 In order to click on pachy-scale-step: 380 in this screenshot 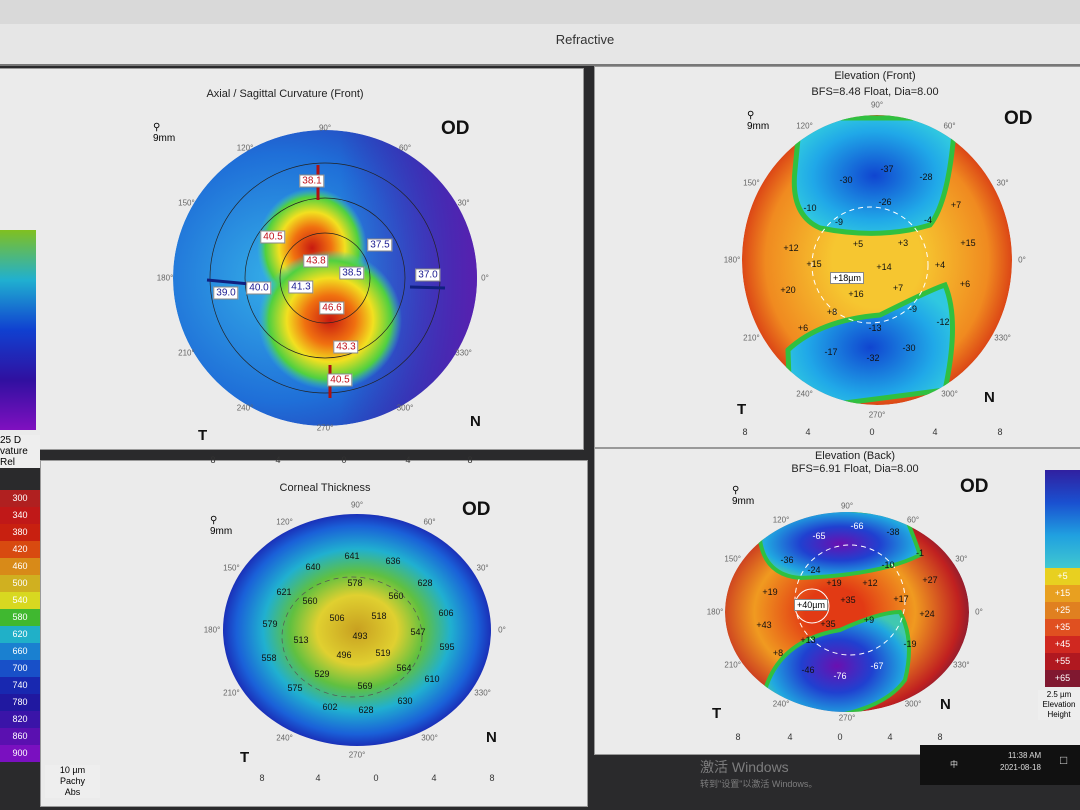, I will do `click(20, 532)`.